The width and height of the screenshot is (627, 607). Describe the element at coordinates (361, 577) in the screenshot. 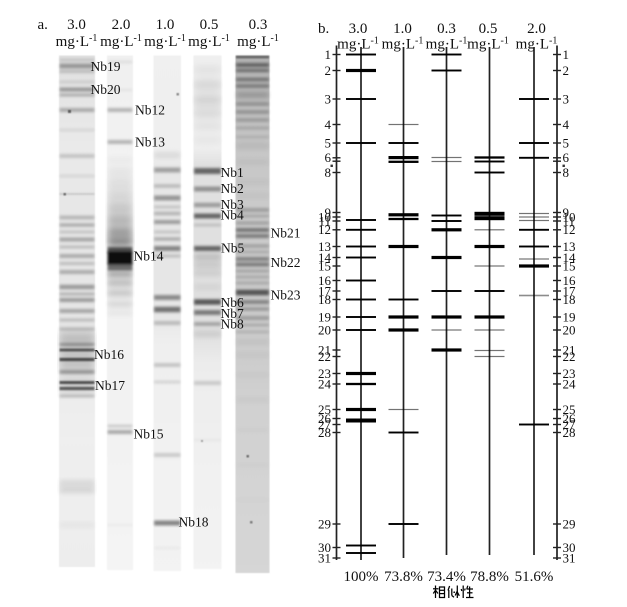

I see `svg-text: 100%` at that location.